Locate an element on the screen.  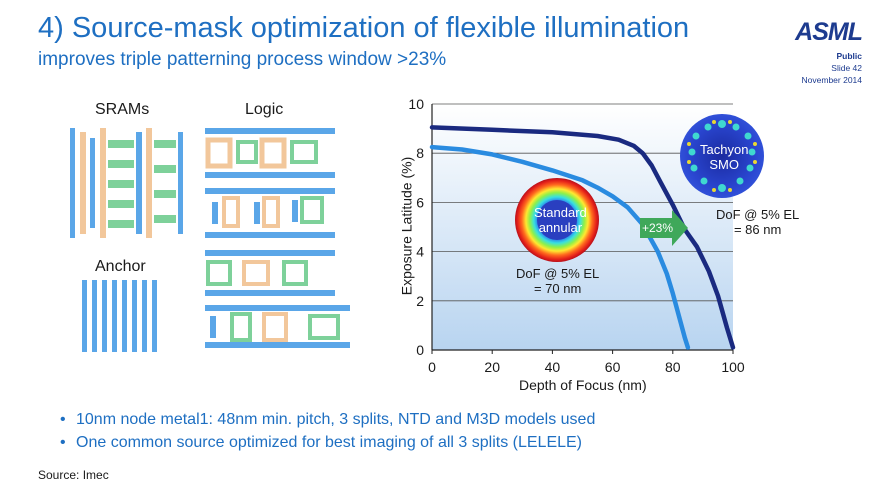
standard-annular-pupil is located at coordinates (557, 220).